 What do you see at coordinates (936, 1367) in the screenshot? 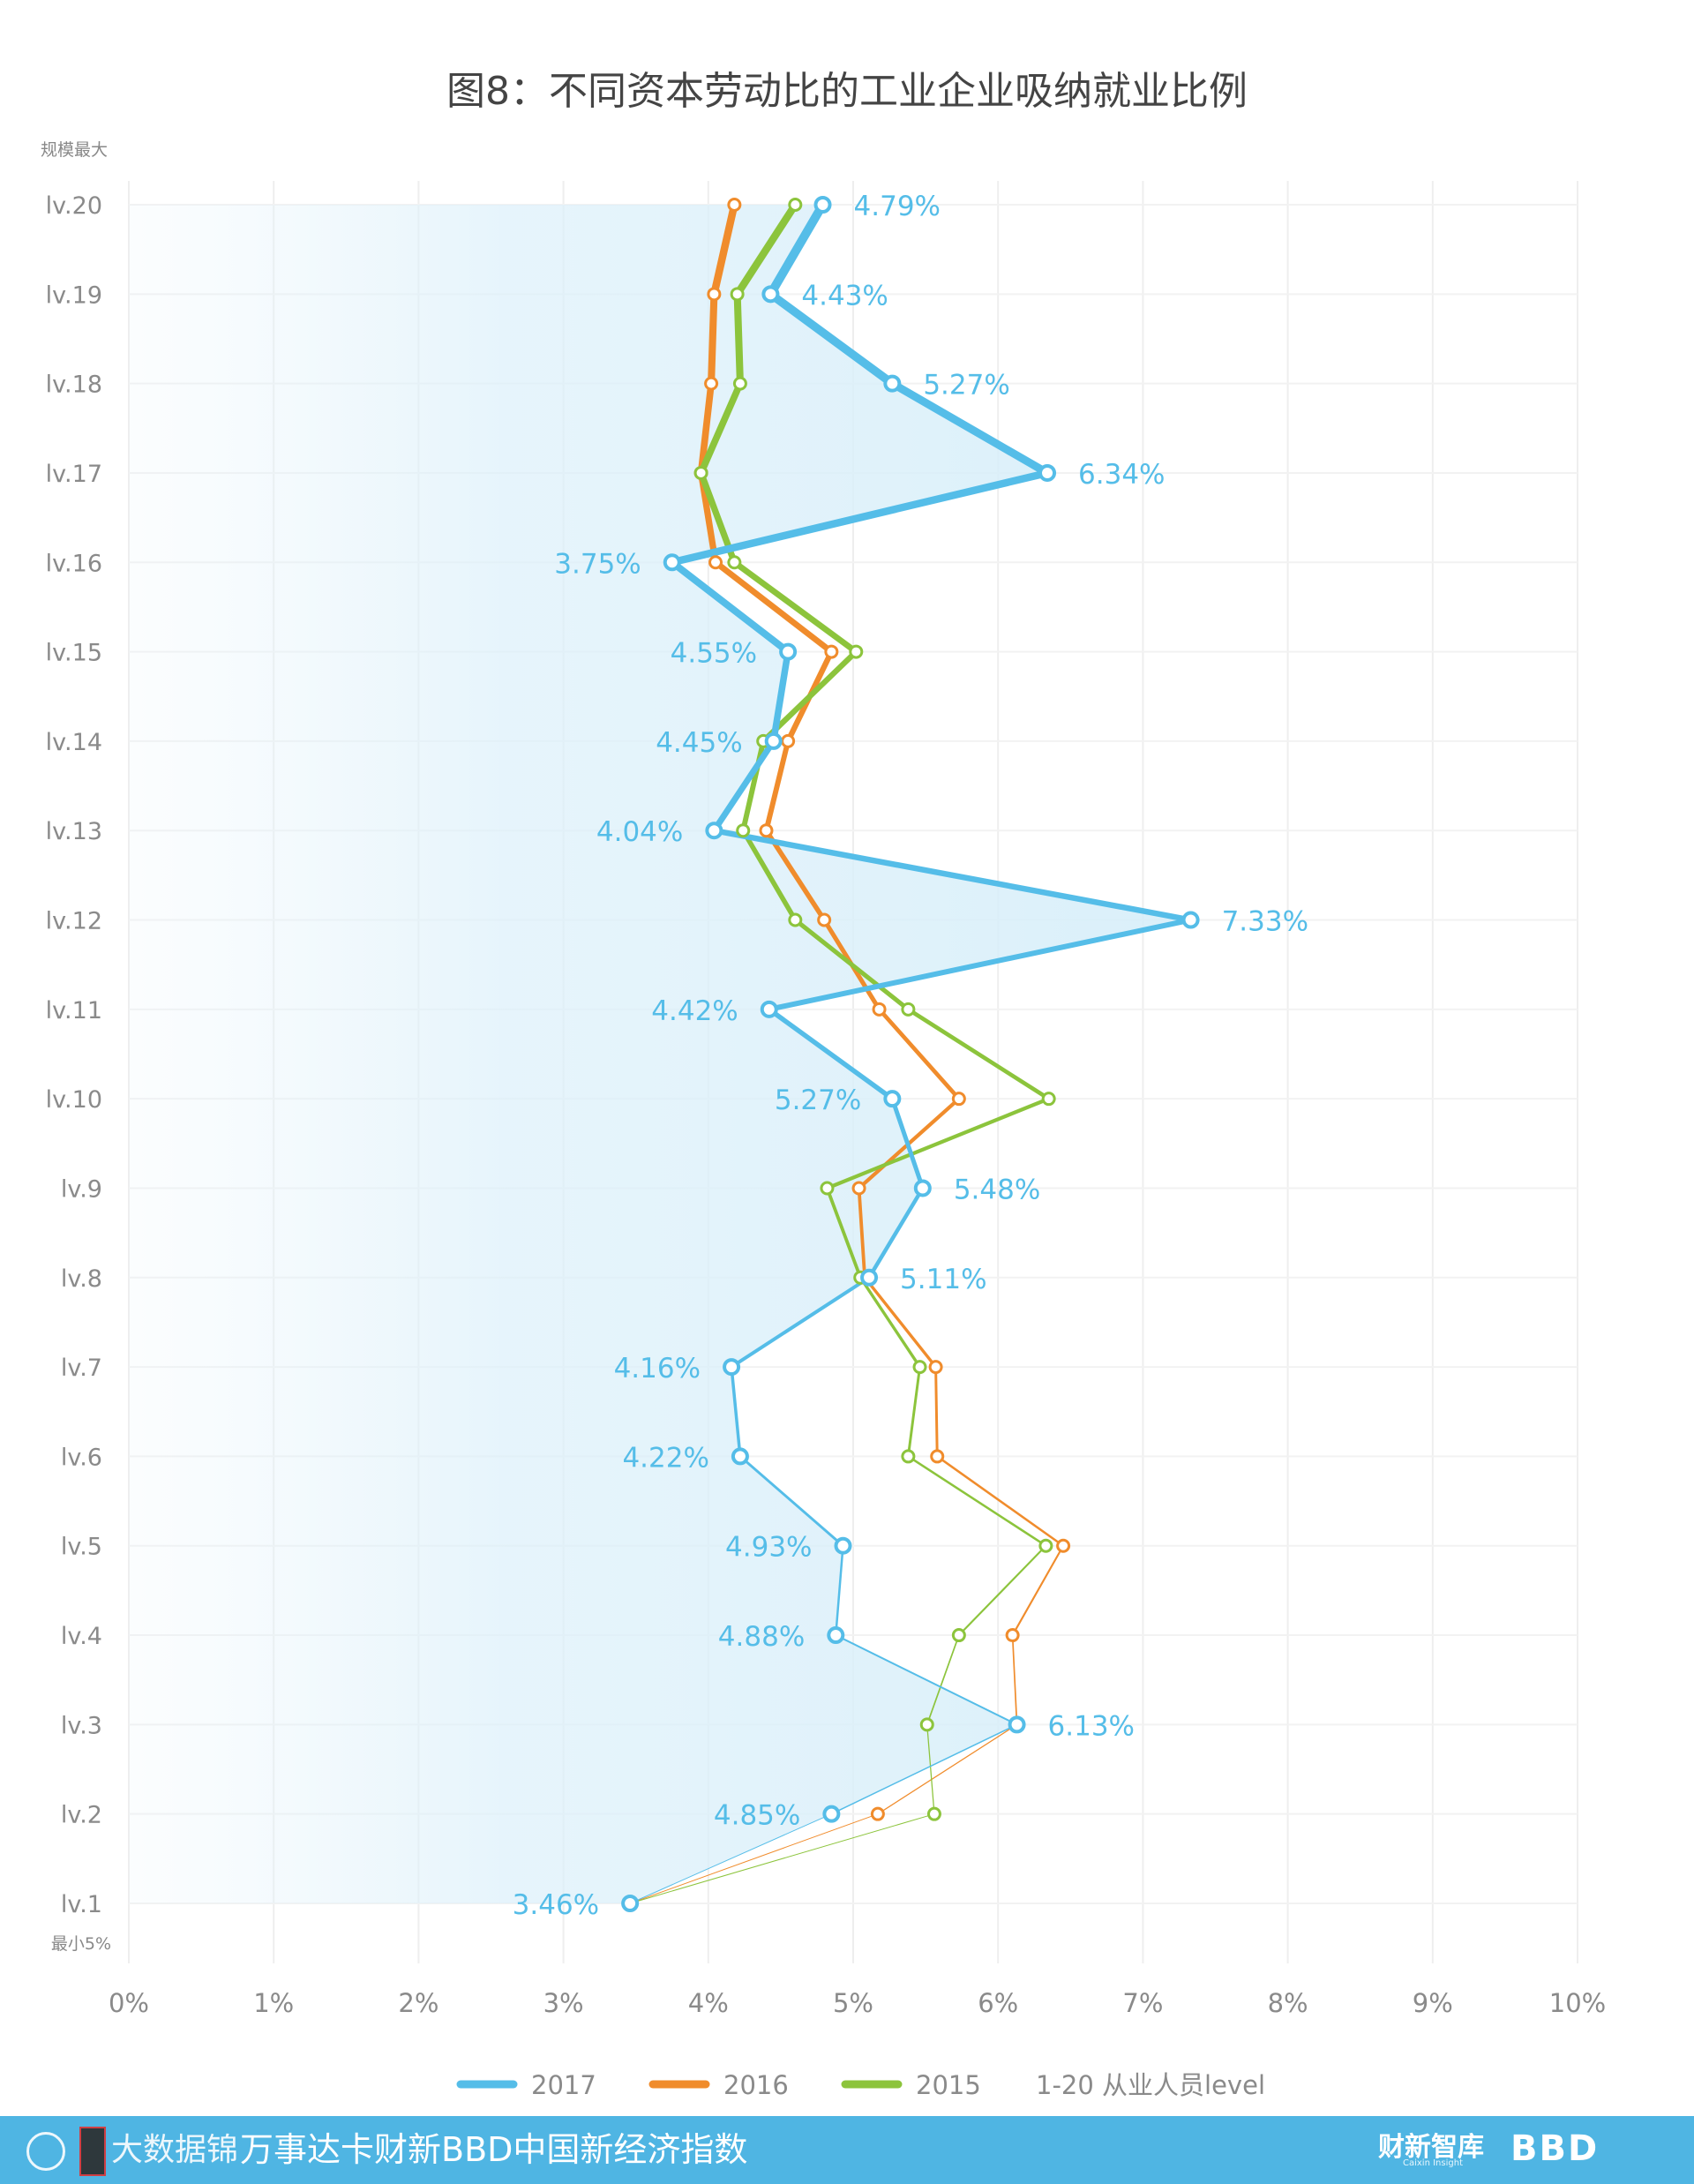
I see `point-2016-lv.7` at bounding box center [936, 1367].